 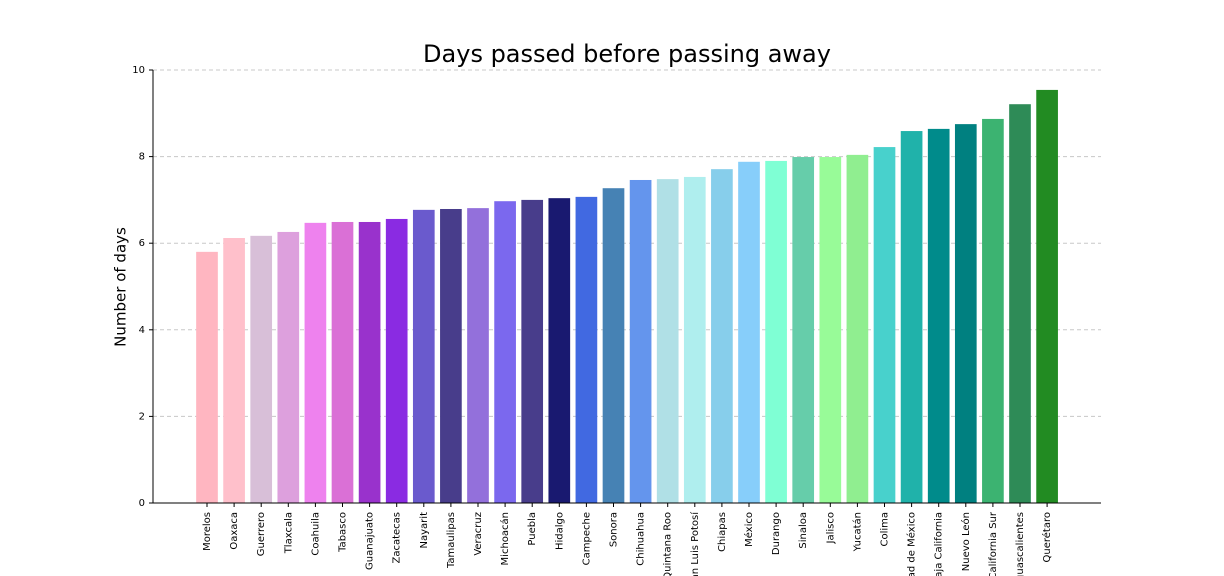 What do you see at coordinates (695, 543) in the screenshot?
I see `x-tick-label: San Luis Potosí` at bounding box center [695, 543].